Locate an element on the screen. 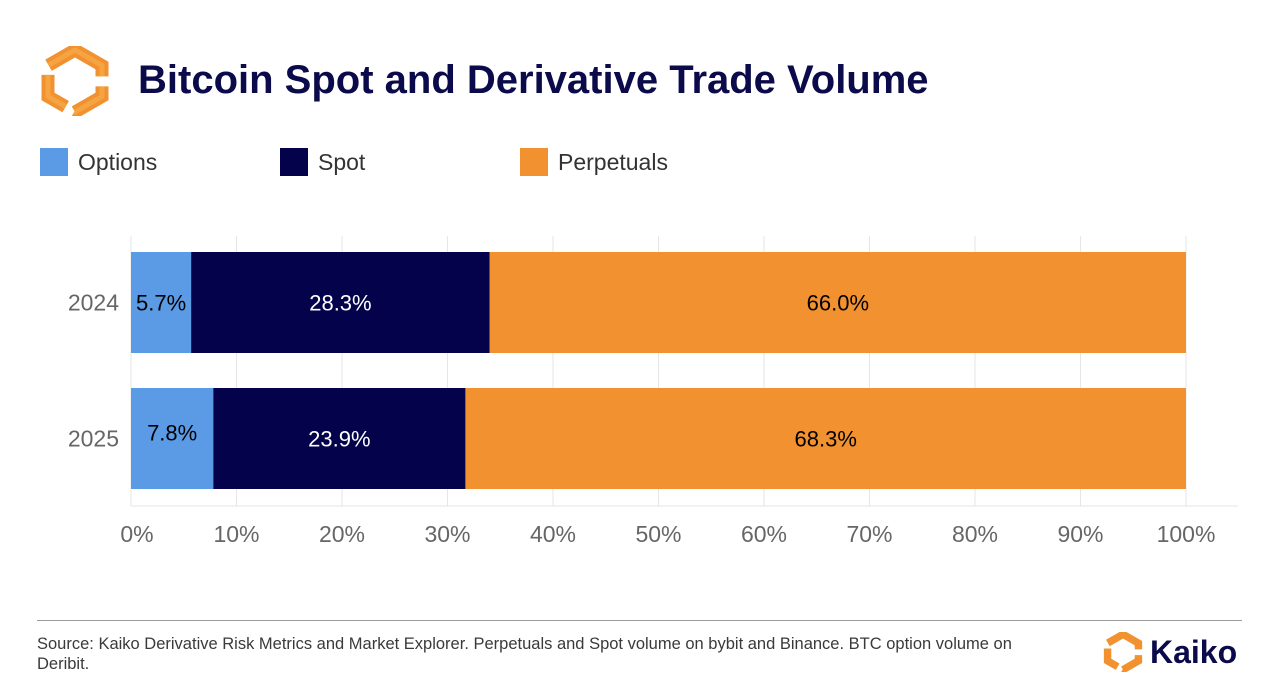  data-label-perpetuals-2025: 68.3% is located at coordinates (826, 439).